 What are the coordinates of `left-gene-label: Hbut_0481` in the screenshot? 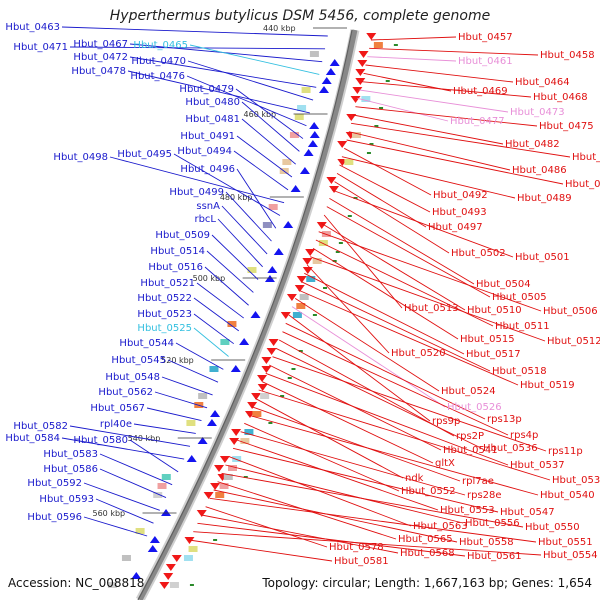 It's located at (212, 119).